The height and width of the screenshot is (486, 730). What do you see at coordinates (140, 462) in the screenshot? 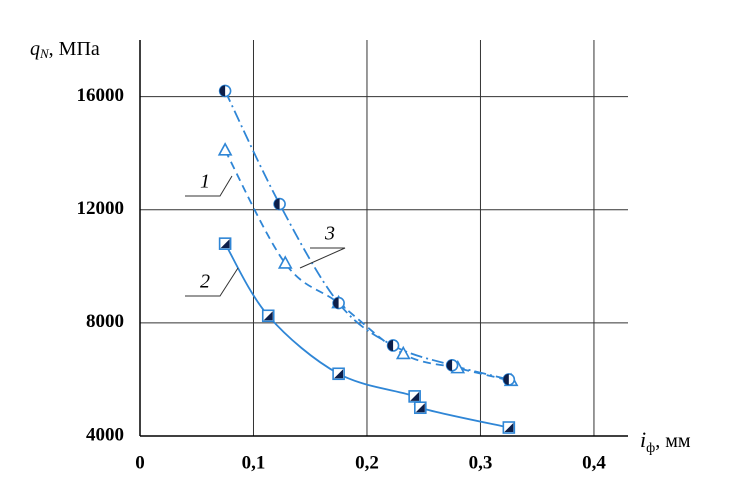
I see `x-tick-label: 0` at bounding box center [140, 462].